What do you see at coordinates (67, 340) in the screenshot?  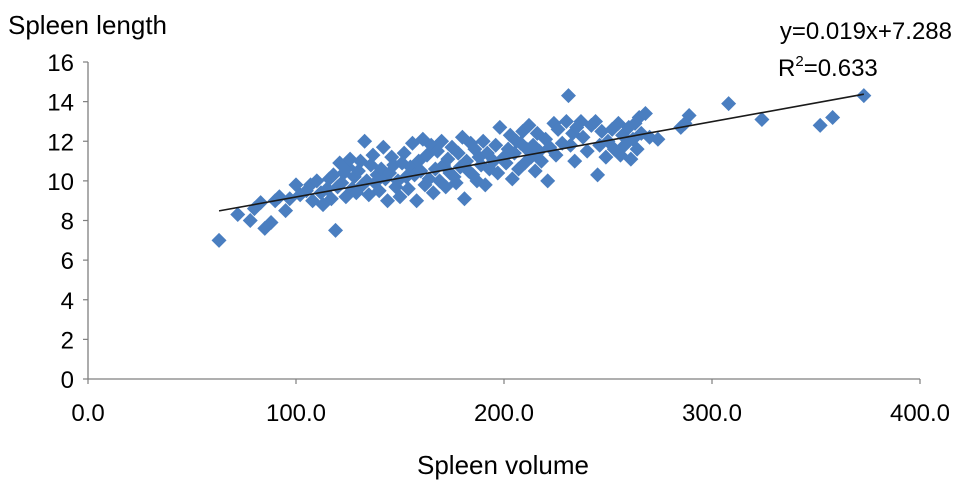 I see `y-tick-label: 2` at bounding box center [67, 340].